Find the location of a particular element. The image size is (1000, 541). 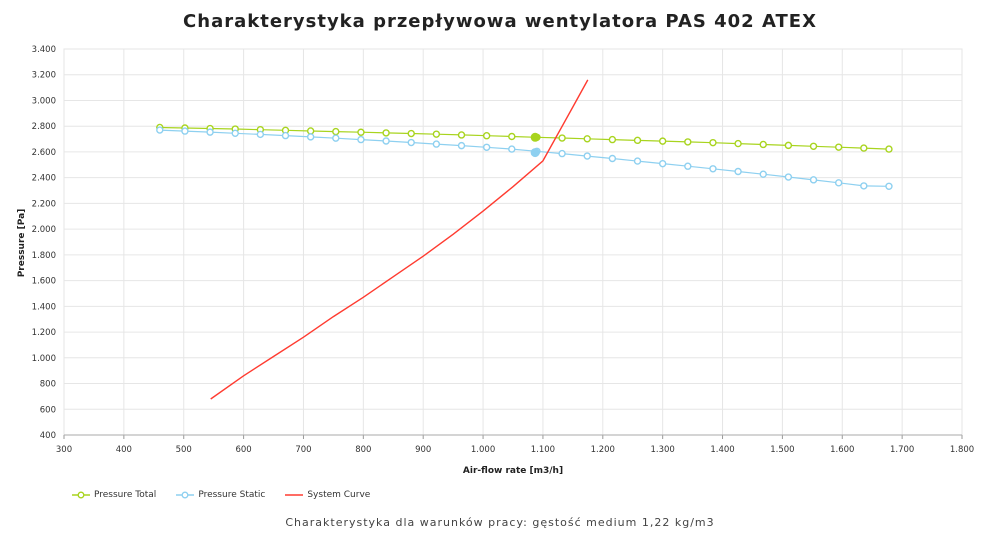

y-tick-label: 400 is located at coordinates (48, 436).